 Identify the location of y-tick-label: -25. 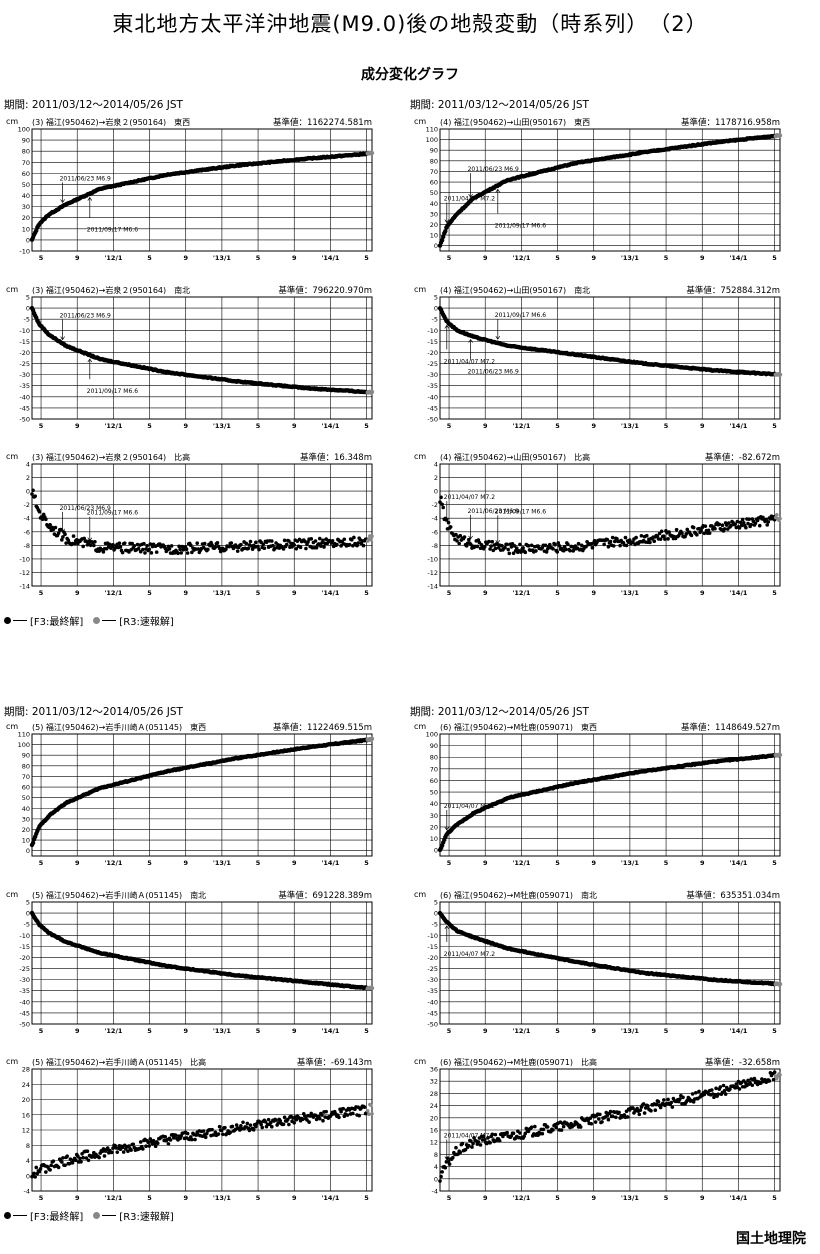
(24, 969).